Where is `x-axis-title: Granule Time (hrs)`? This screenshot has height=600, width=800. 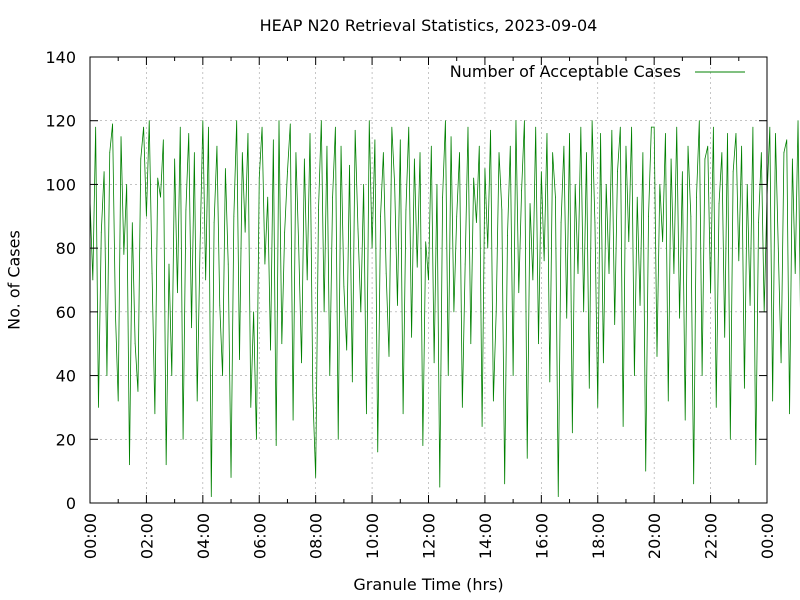
x-axis-title: Granule Time (hrs) is located at coordinates (428, 584).